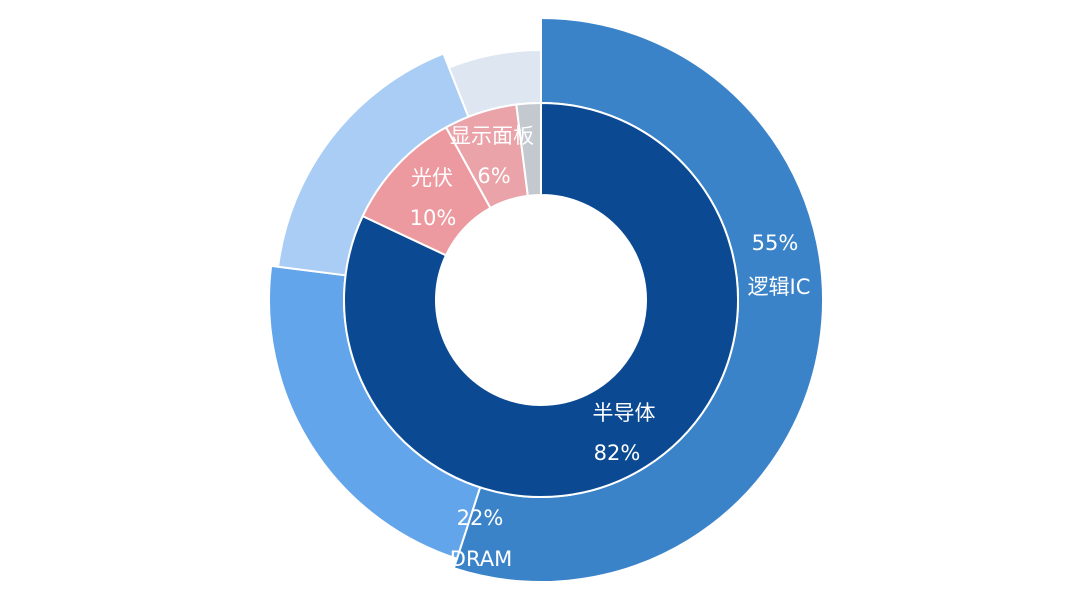 This screenshot has height=614, width=1080. I want to click on label-semiconductor-value: 82%, so click(617, 453).